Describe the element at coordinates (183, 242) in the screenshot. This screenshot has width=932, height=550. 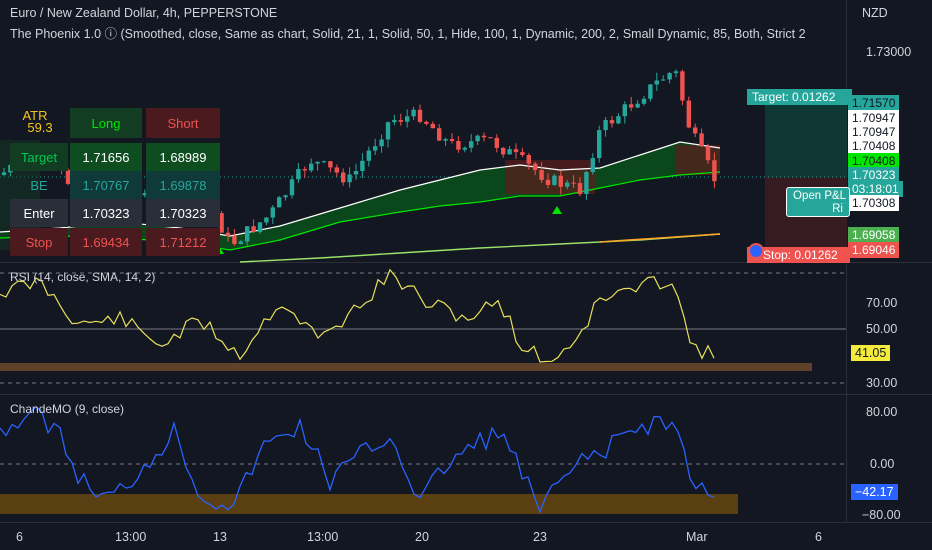
I see `row-stop-short: 1.71212` at that location.